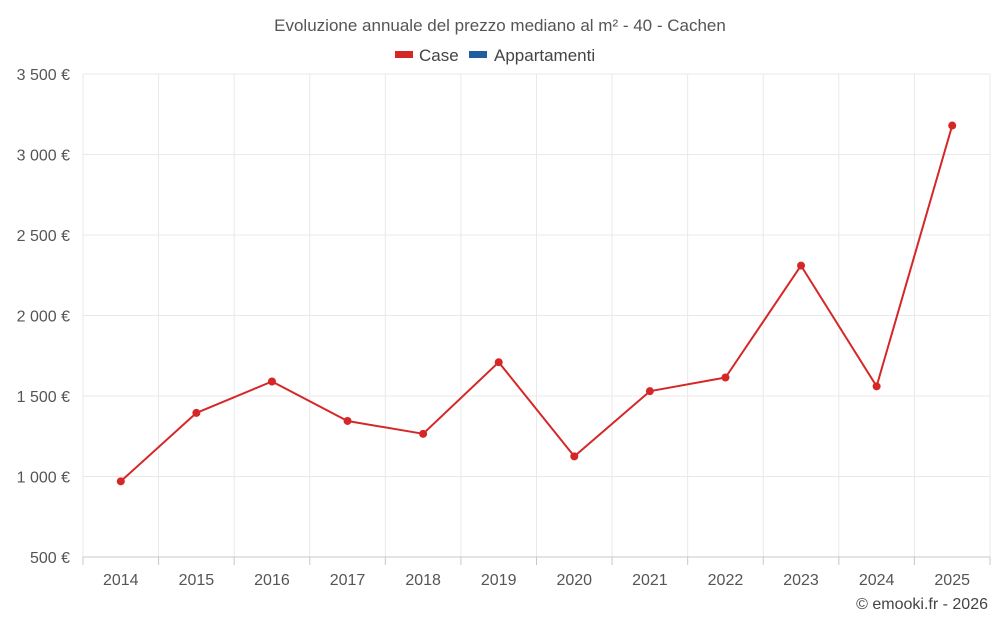  What do you see at coordinates (43, 478) in the screenshot?
I see `y-tick-label: 1 000 €` at bounding box center [43, 478].